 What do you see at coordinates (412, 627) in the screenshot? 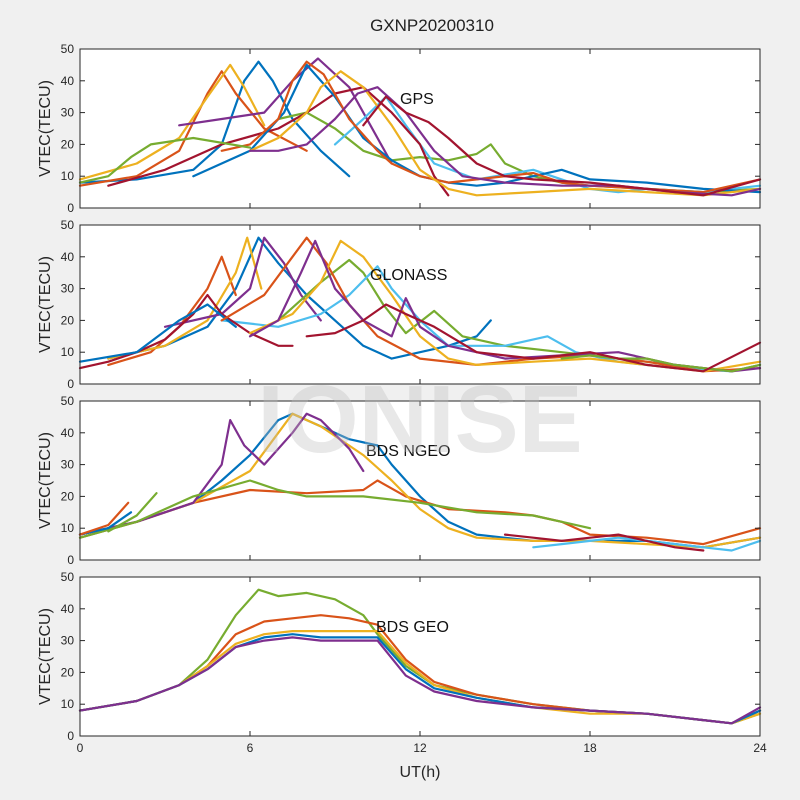
I see `panel-label: BDS GEO` at bounding box center [412, 627].